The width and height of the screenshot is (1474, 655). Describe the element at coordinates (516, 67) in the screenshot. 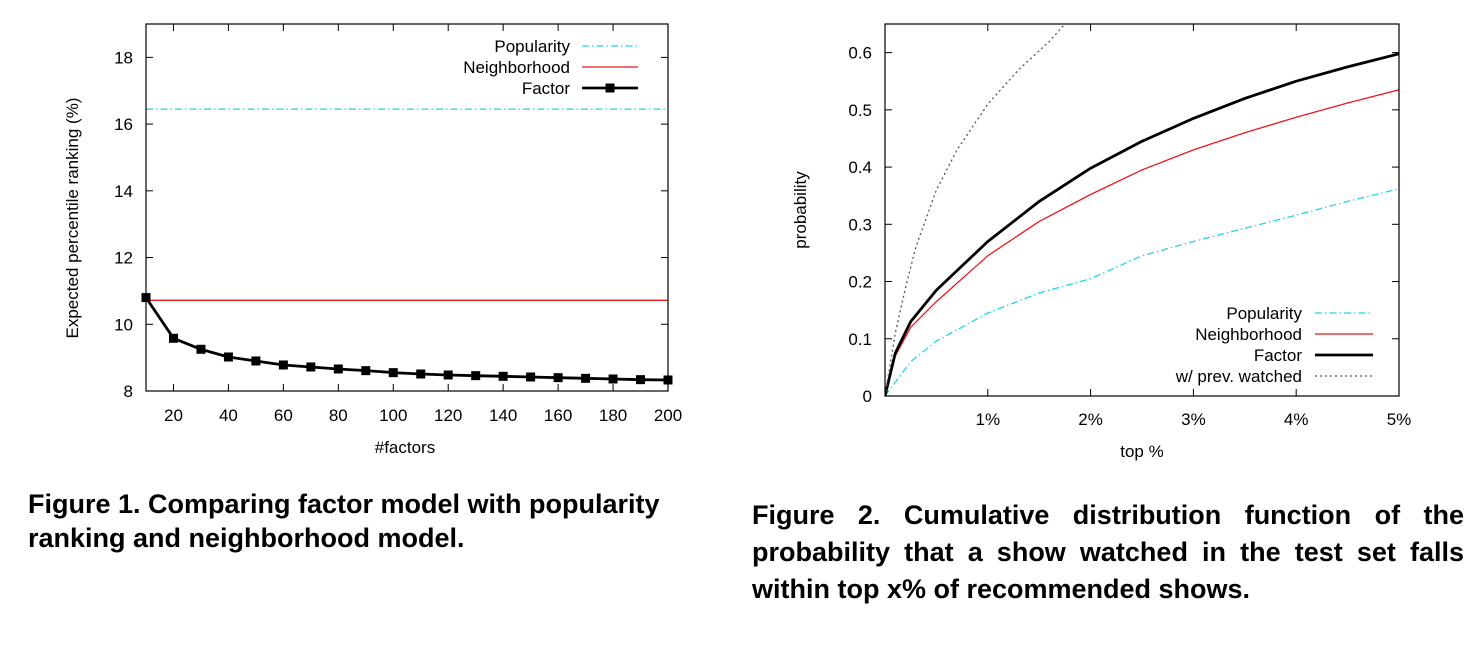

I see `chart-1-legend-label: Neighborhood` at that location.